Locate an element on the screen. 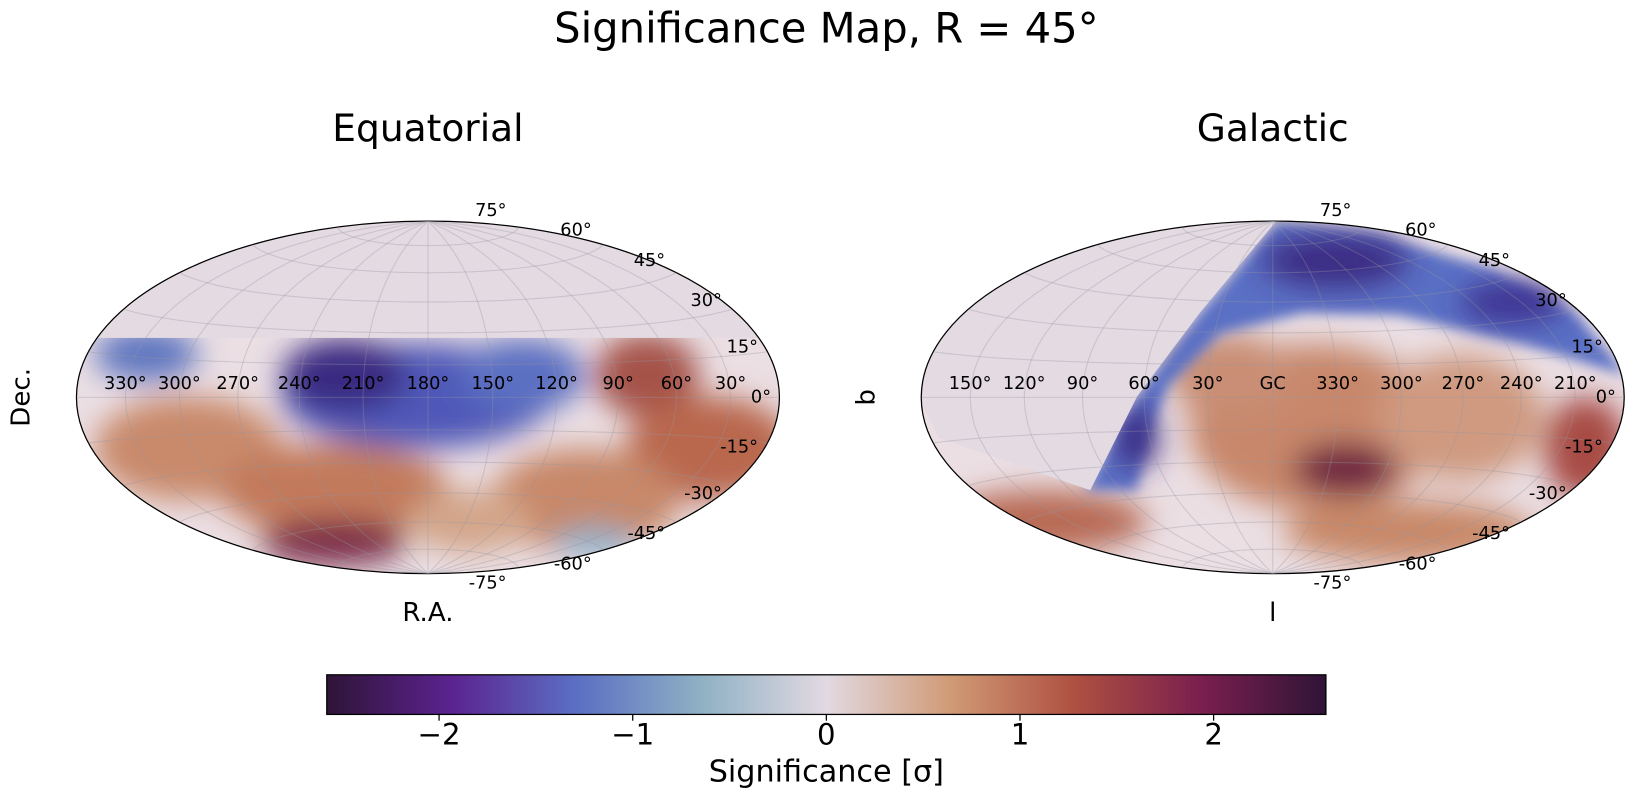  x-tick-label: 1 is located at coordinates (1020, 734).